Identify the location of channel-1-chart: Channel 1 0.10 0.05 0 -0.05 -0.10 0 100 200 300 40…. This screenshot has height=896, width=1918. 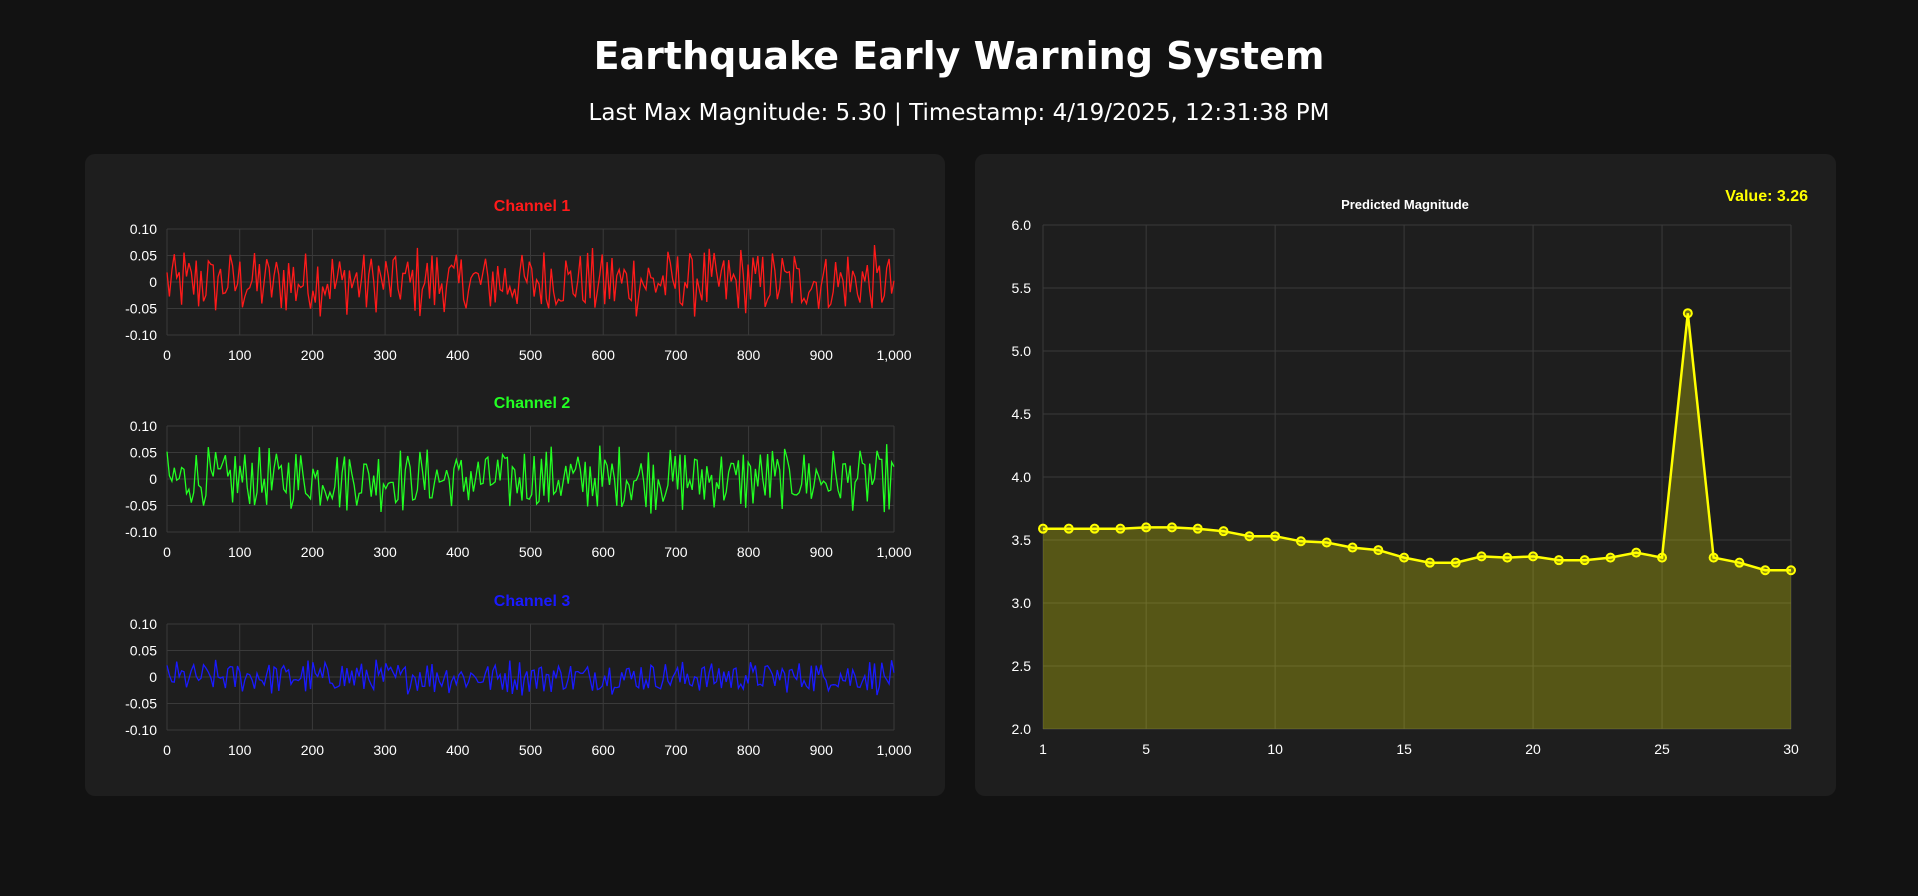
(518, 280).